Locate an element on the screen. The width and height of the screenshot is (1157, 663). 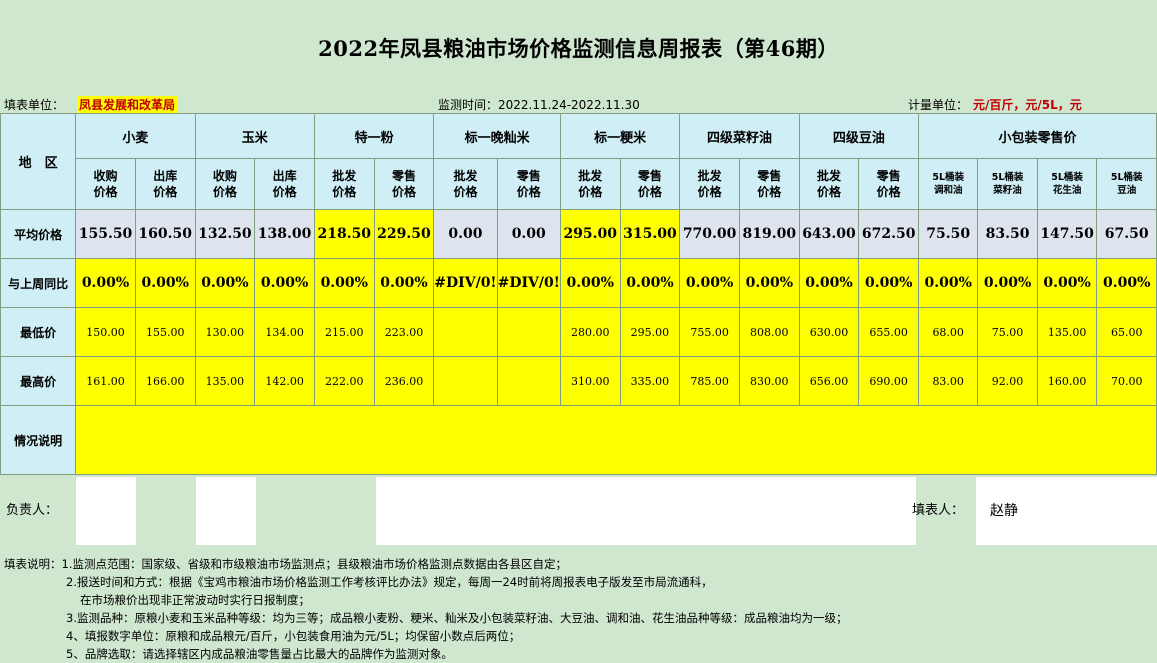
max-value: 142.00 is located at coordinates (284, 381).